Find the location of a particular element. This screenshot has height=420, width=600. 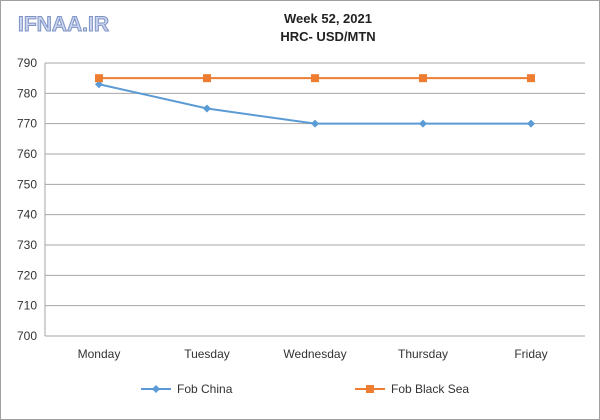

chart-subtitle: HRC- USD/MTN is located at coordinates (327, 36).